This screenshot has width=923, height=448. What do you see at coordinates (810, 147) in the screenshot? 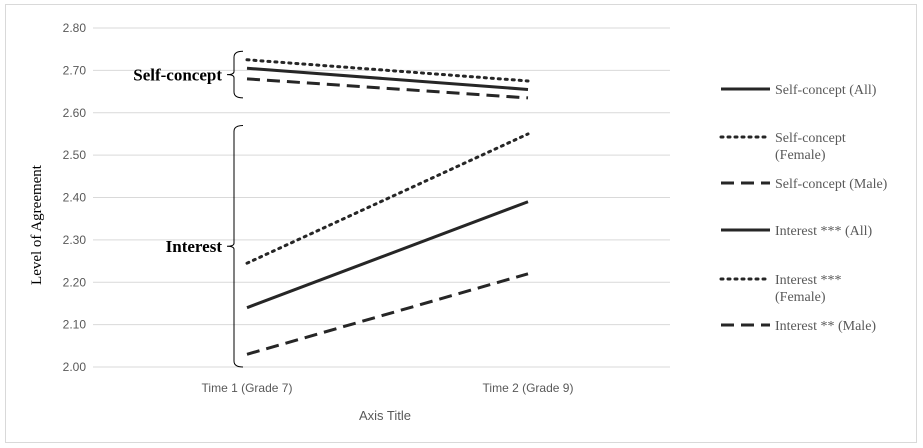
I see `legend-label: Self-concept (Female)` at bounding box center [810, 147].